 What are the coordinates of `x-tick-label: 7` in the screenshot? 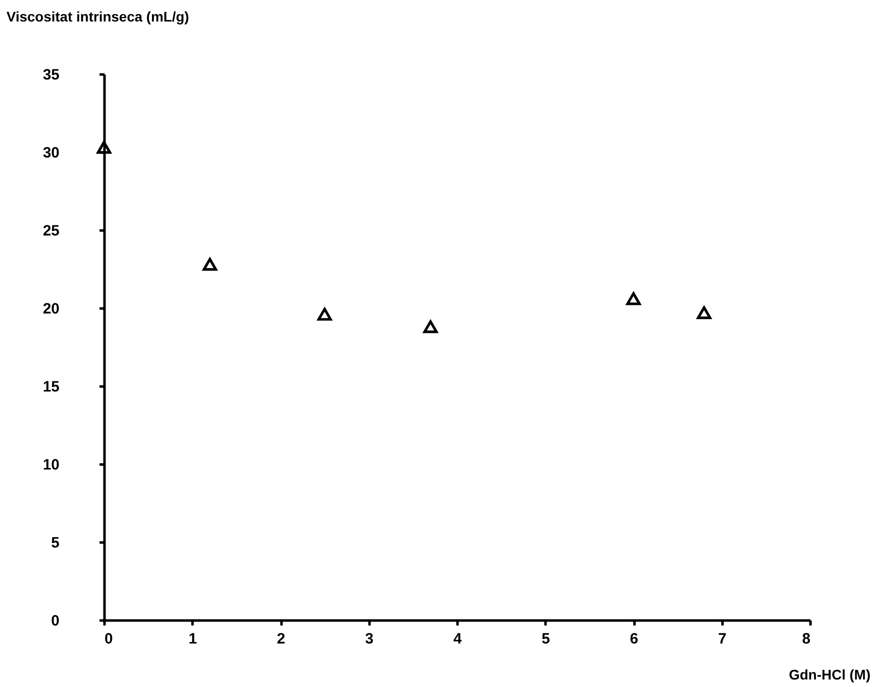 It's located at (722, 639).